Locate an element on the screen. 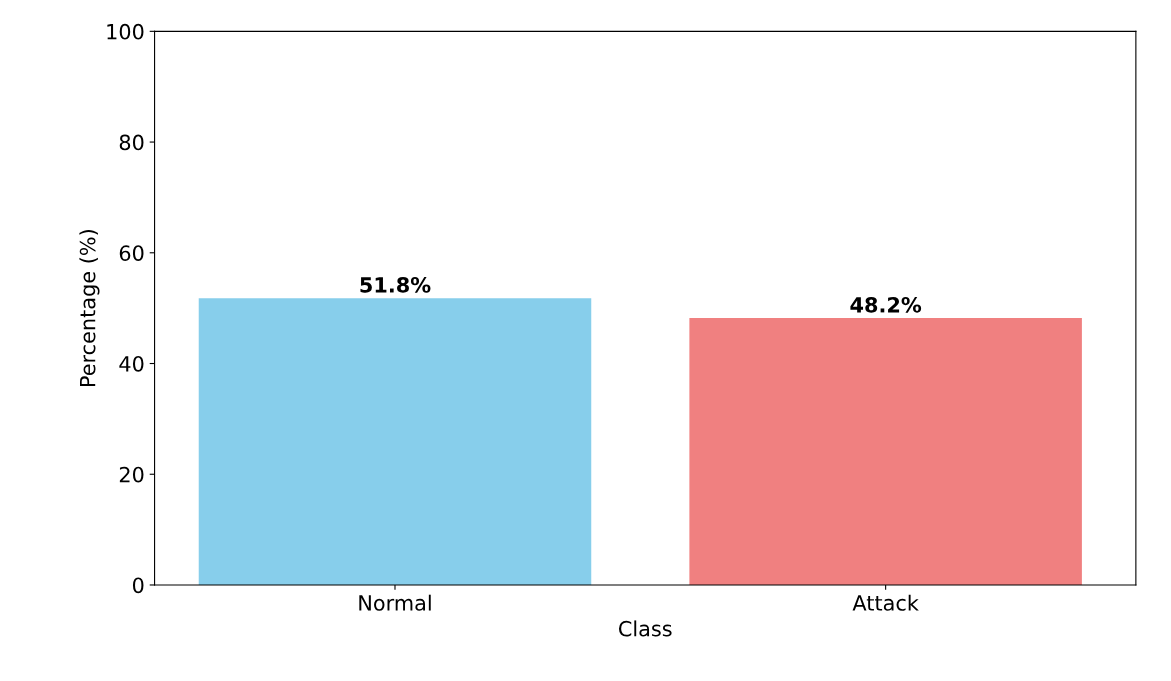 The width and height of the screenshot is (1171, 681). data-label: 51.8% is located at coordinates (395, 285).